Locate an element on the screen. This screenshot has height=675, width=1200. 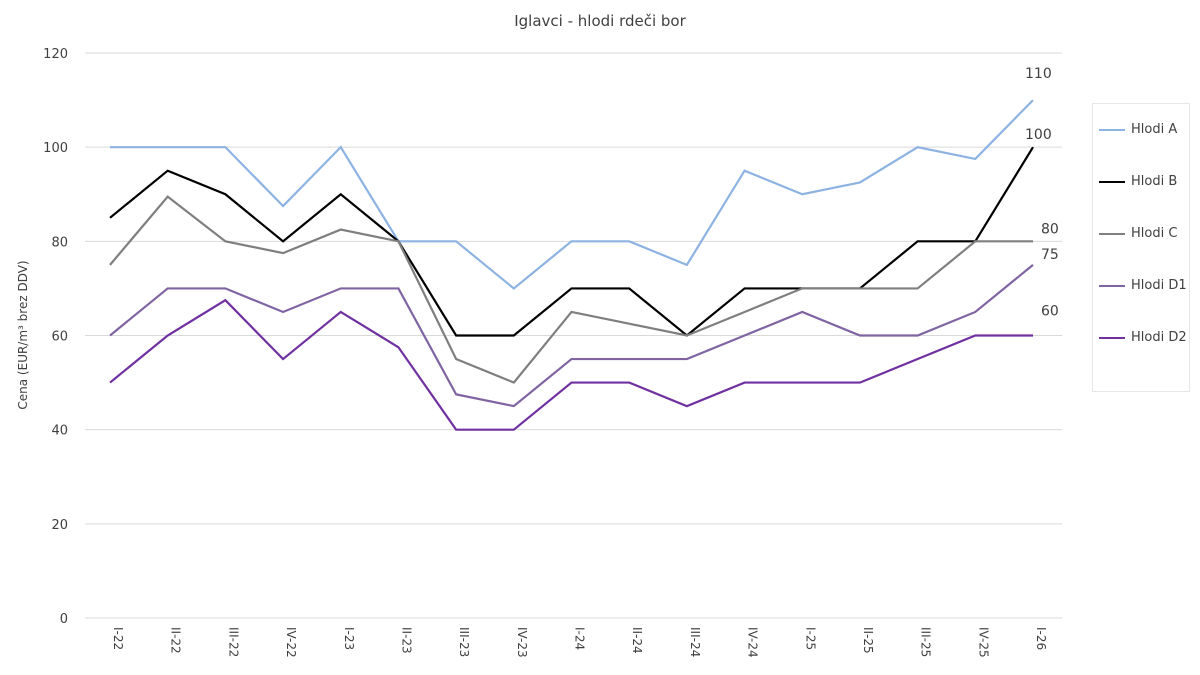
x-tick-label: II-25 is located at coordinates (868, 640).